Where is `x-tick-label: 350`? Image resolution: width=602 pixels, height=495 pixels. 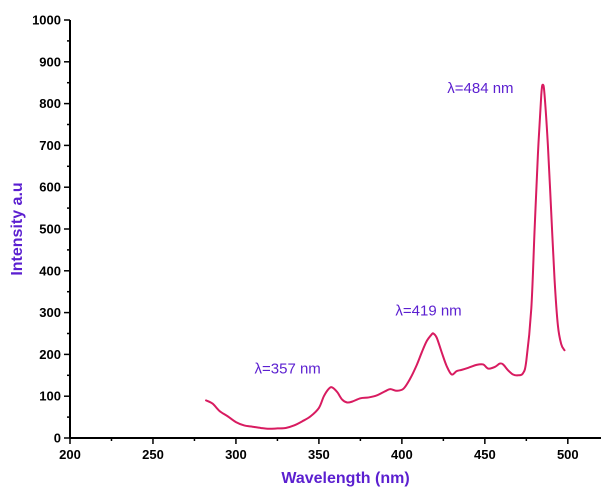 x-tick-label: 350 is located at coordinates (319, 454).